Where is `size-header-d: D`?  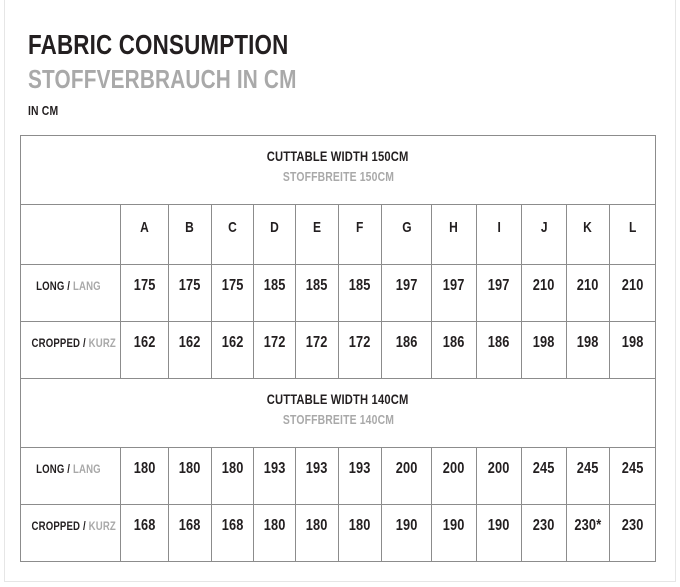 size-header-d: D is located at coordinates (274, 234).